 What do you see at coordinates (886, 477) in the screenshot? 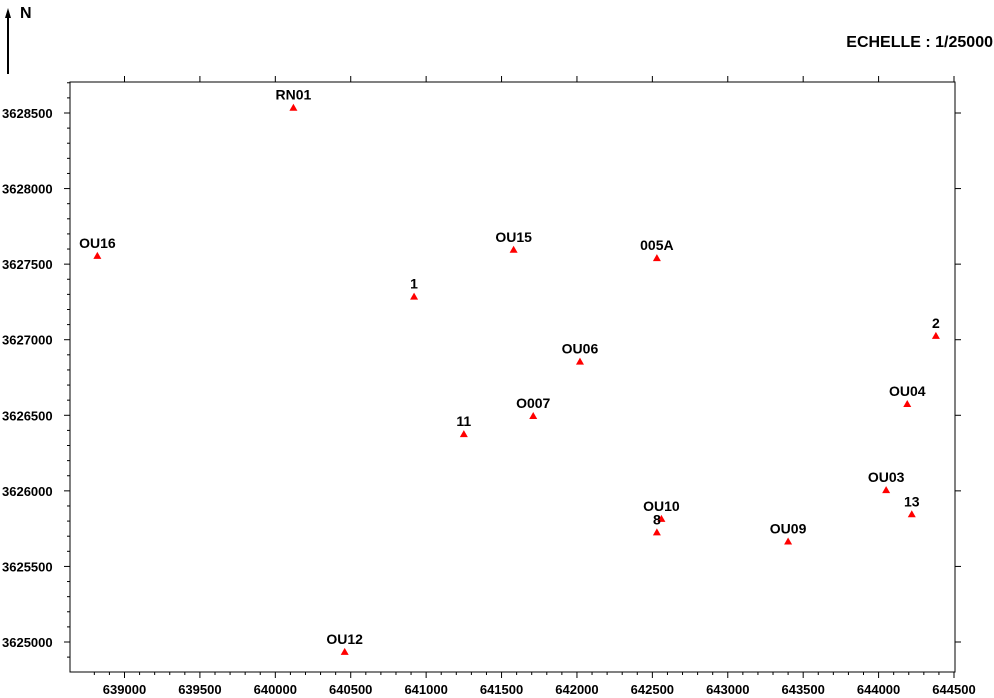
I see `well-label: OU03` at bounding box center [886, 477].